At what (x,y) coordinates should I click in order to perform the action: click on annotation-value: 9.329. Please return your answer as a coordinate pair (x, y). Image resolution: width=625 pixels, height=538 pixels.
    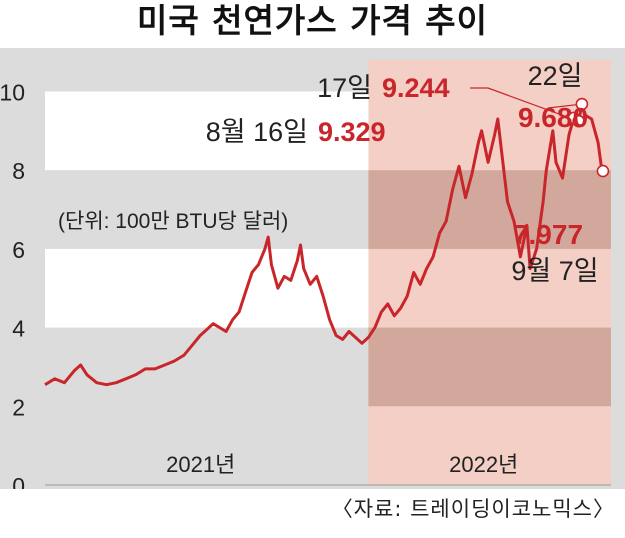
    Looking at the image, I should click on (352, 132).